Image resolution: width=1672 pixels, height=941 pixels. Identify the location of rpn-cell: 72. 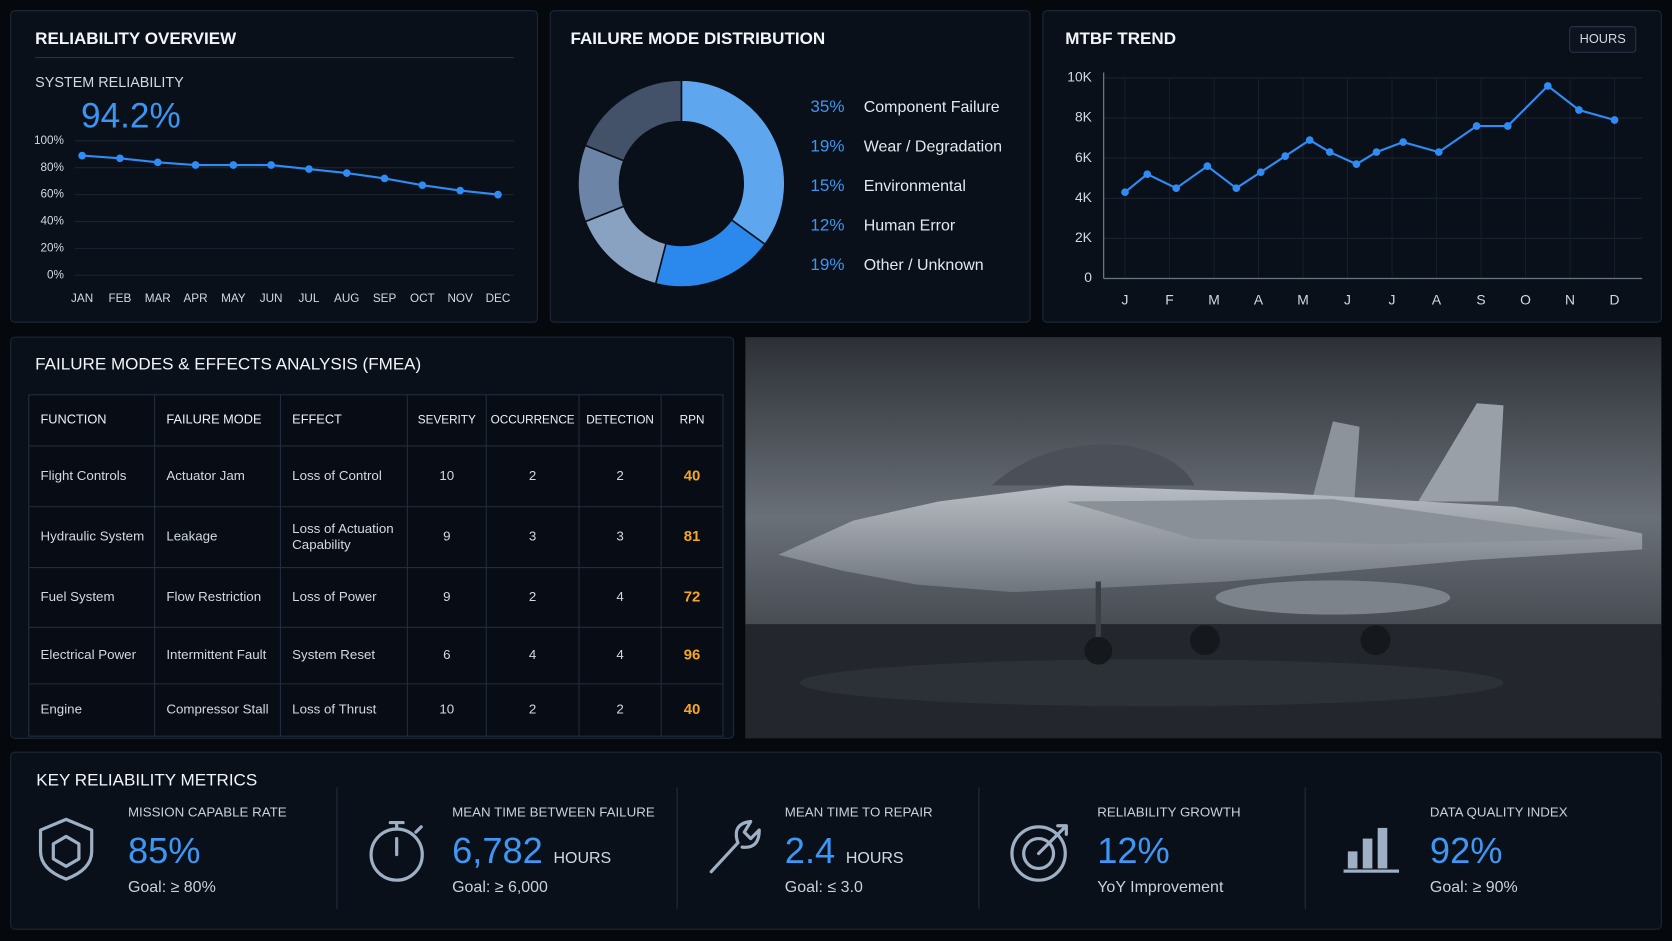
(692, 596).